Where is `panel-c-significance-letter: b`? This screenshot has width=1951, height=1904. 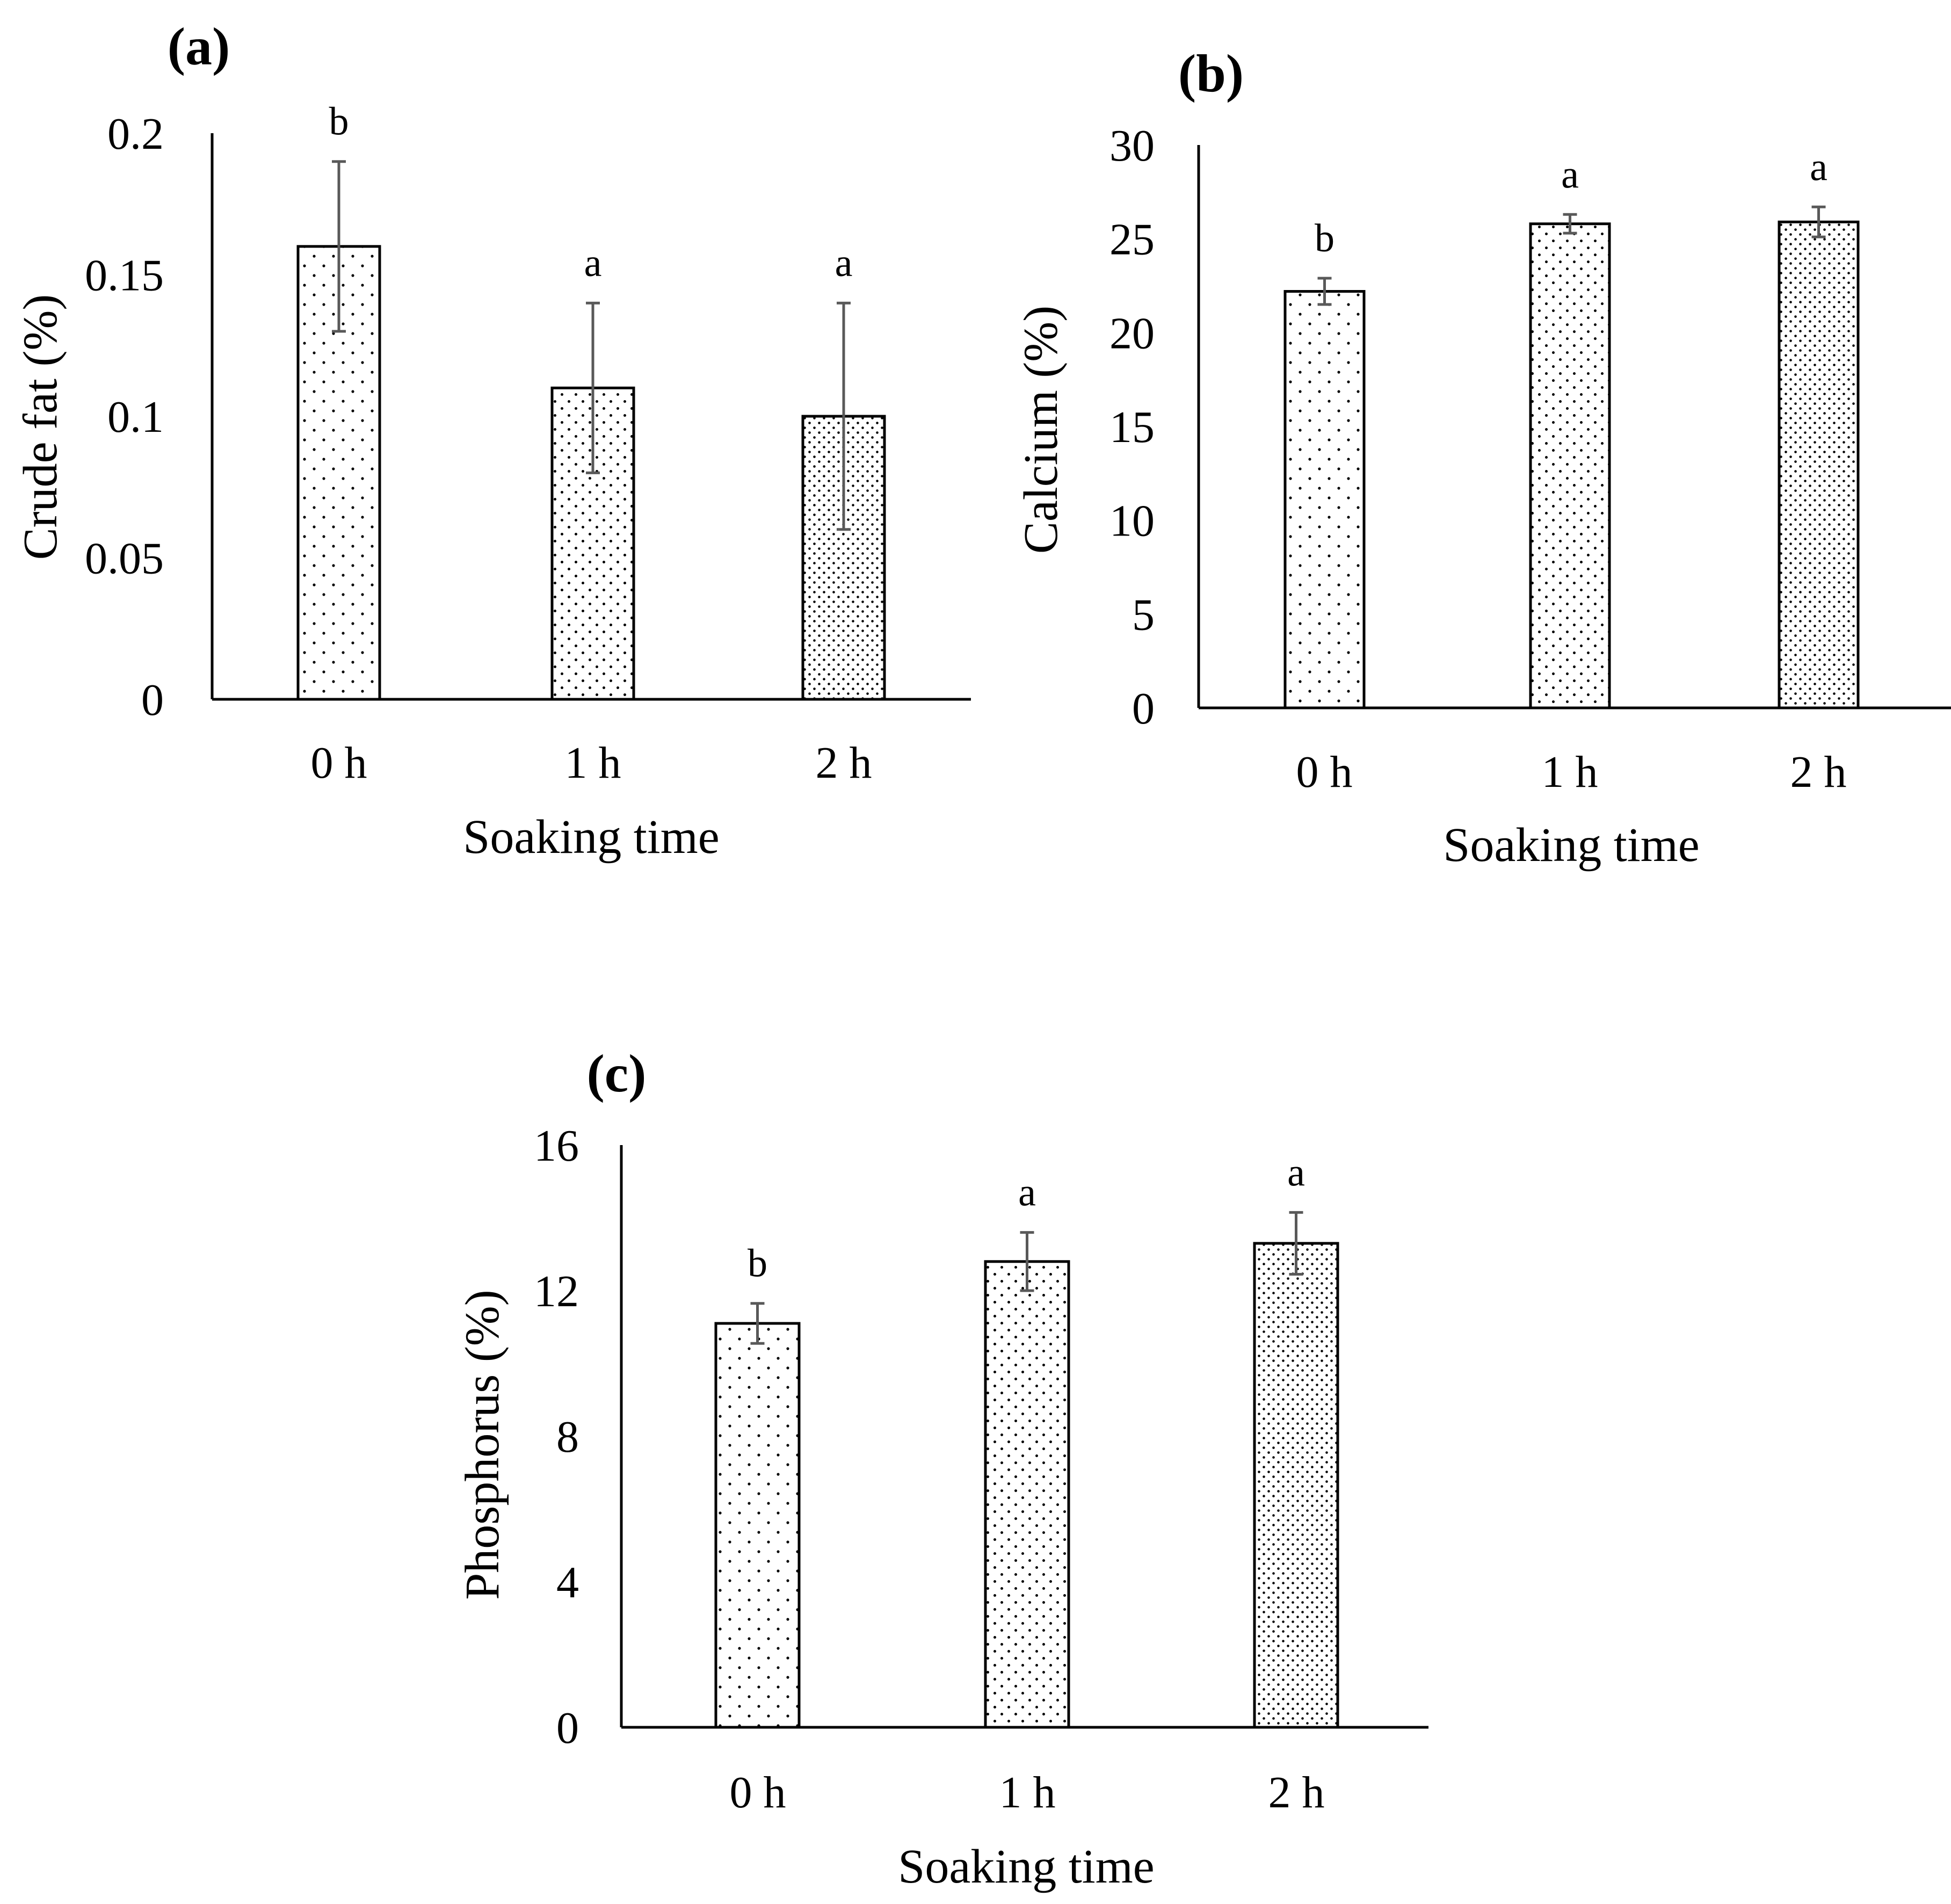
panel-c-significance-letter: b is located at coordinates (757, 1264).